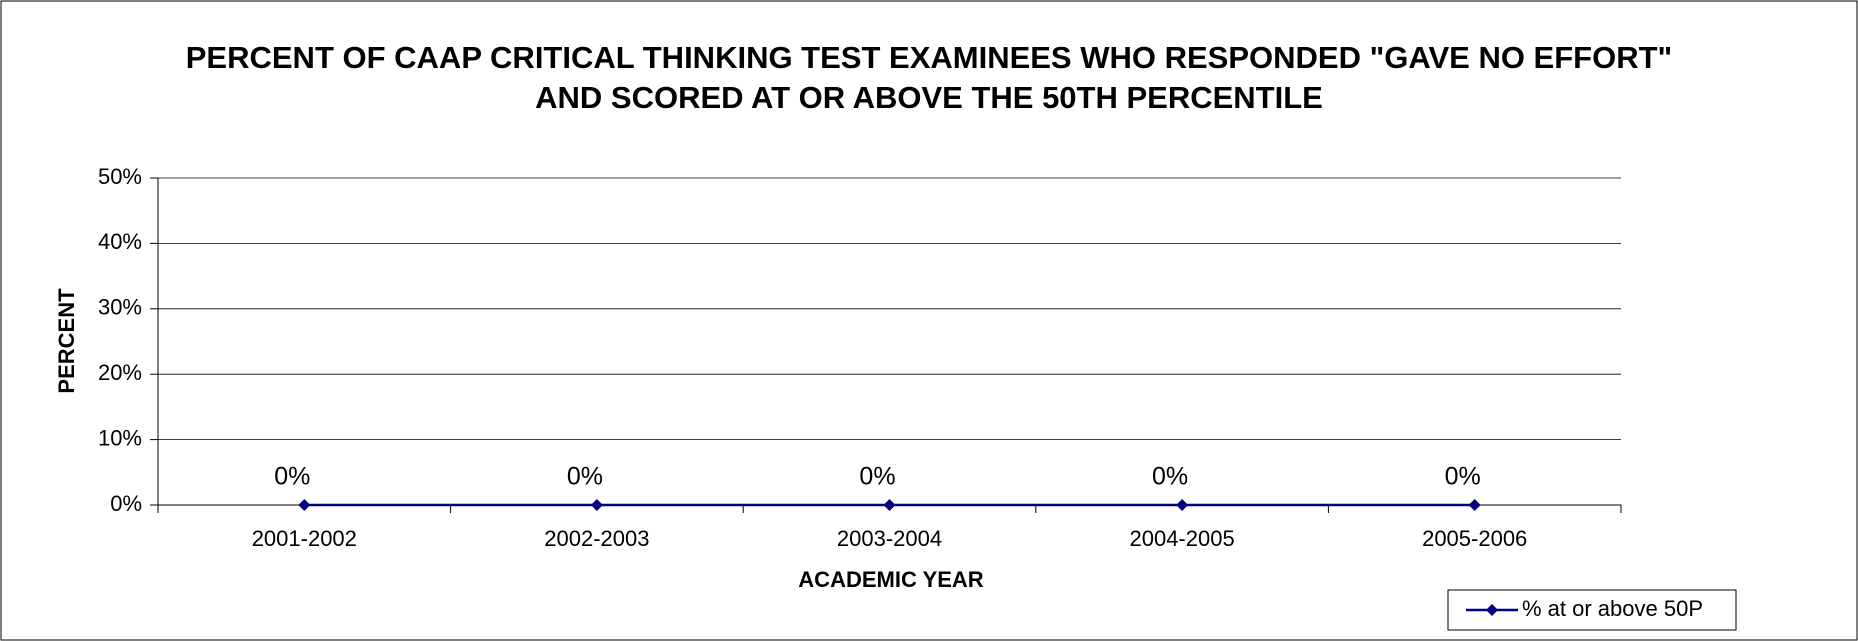  I want to click on x-axis-label: ACADEMIC YEAR, so click(891, 579).